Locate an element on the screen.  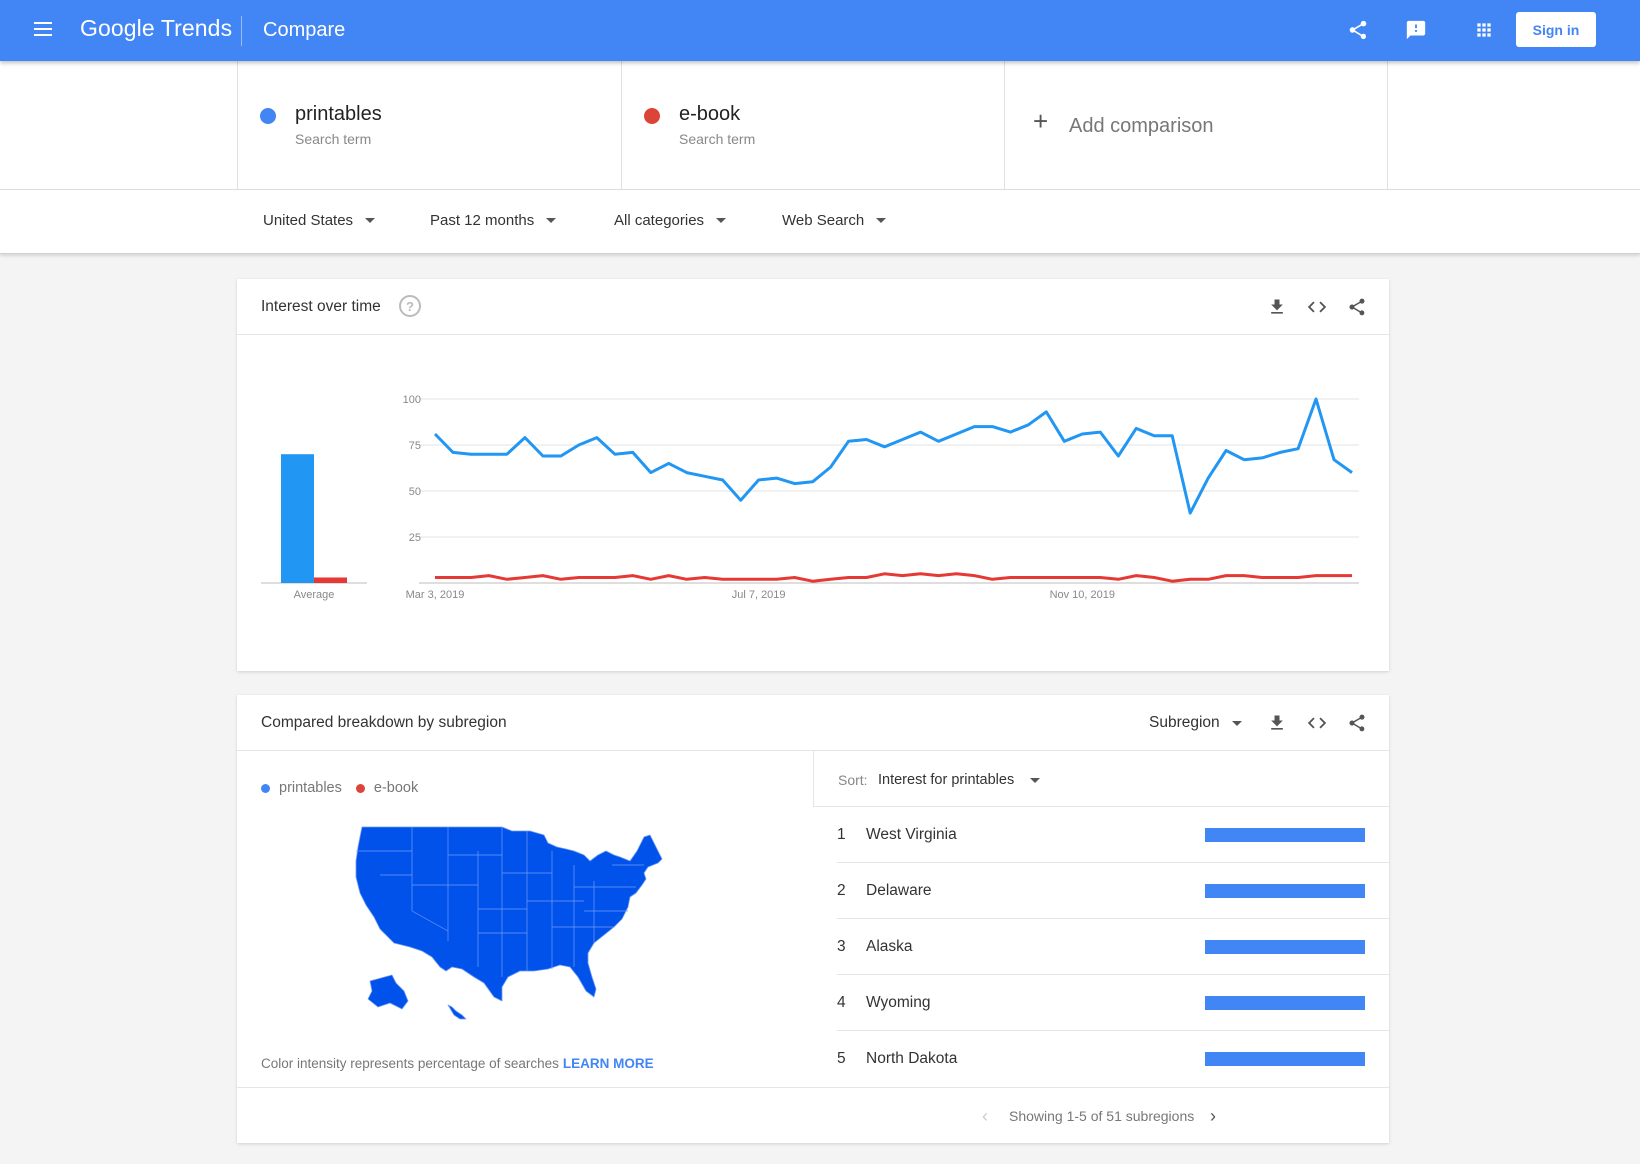
search-type-filter: Web Search is located at coordinates (834, 220).